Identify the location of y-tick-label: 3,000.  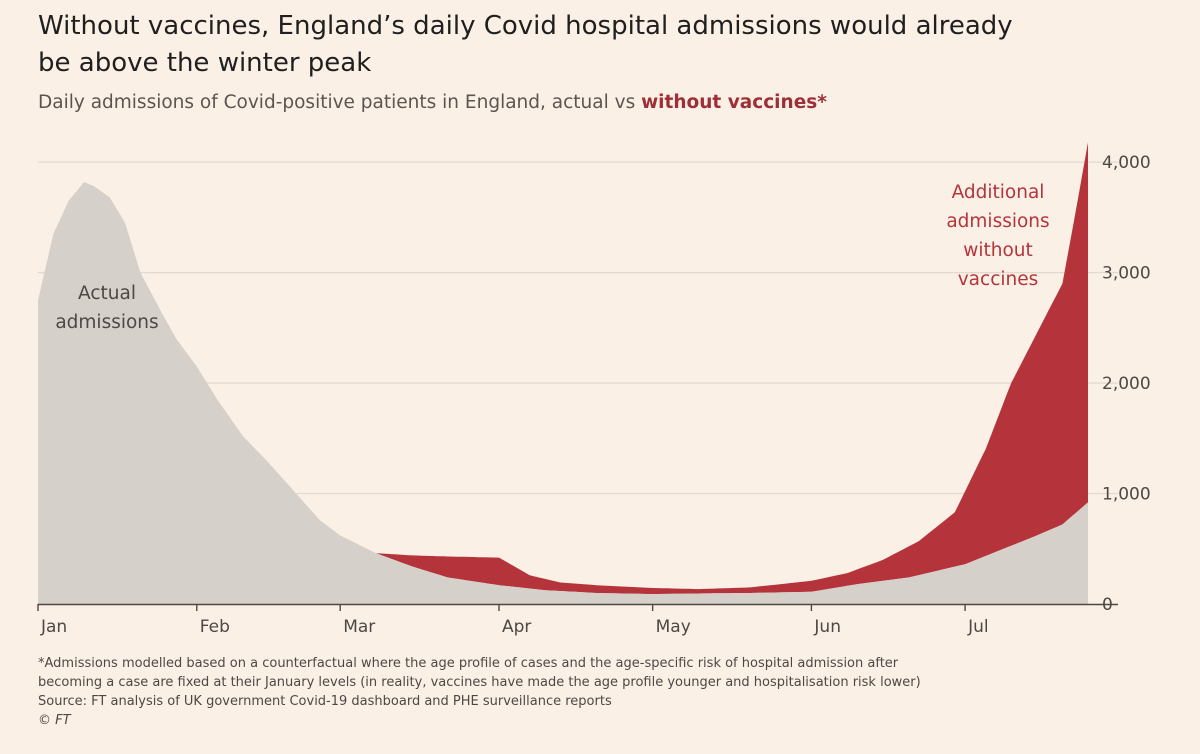
(1126, 274).